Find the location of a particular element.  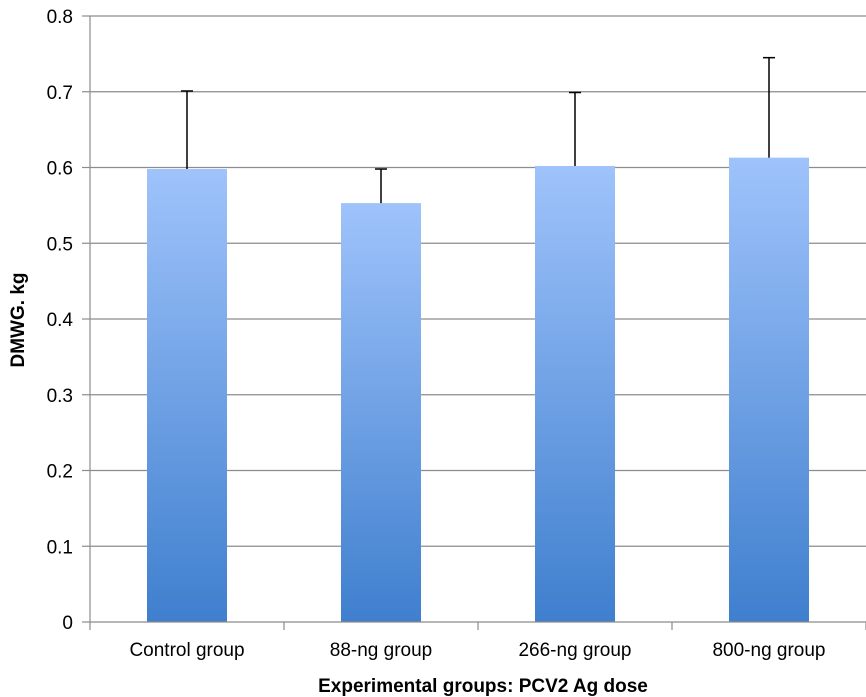

y-tick-label: 0 is located at coordinates (67, 623).